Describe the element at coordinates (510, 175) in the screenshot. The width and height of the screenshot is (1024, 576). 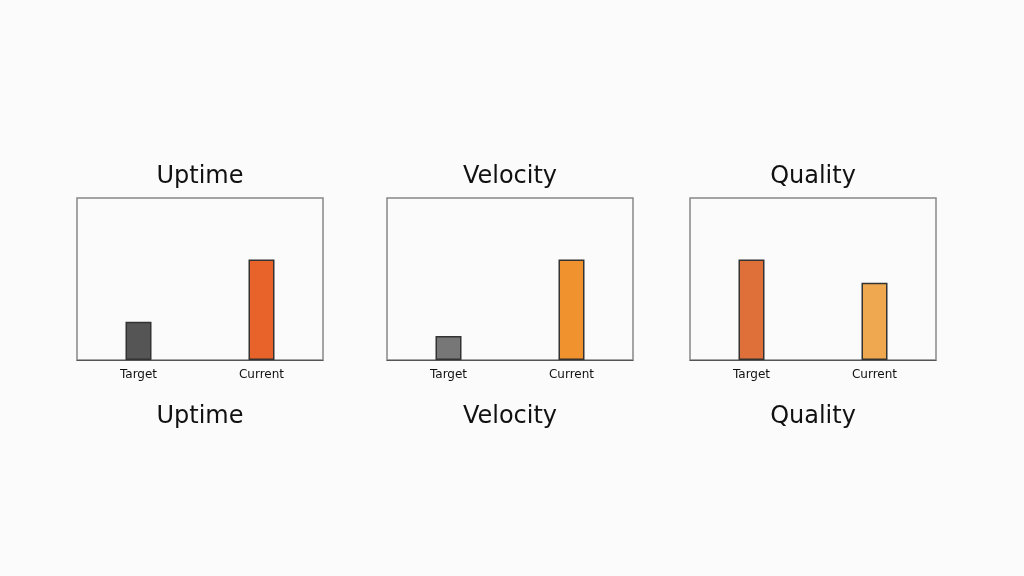
I see `chart-title: Velocity` at that location.